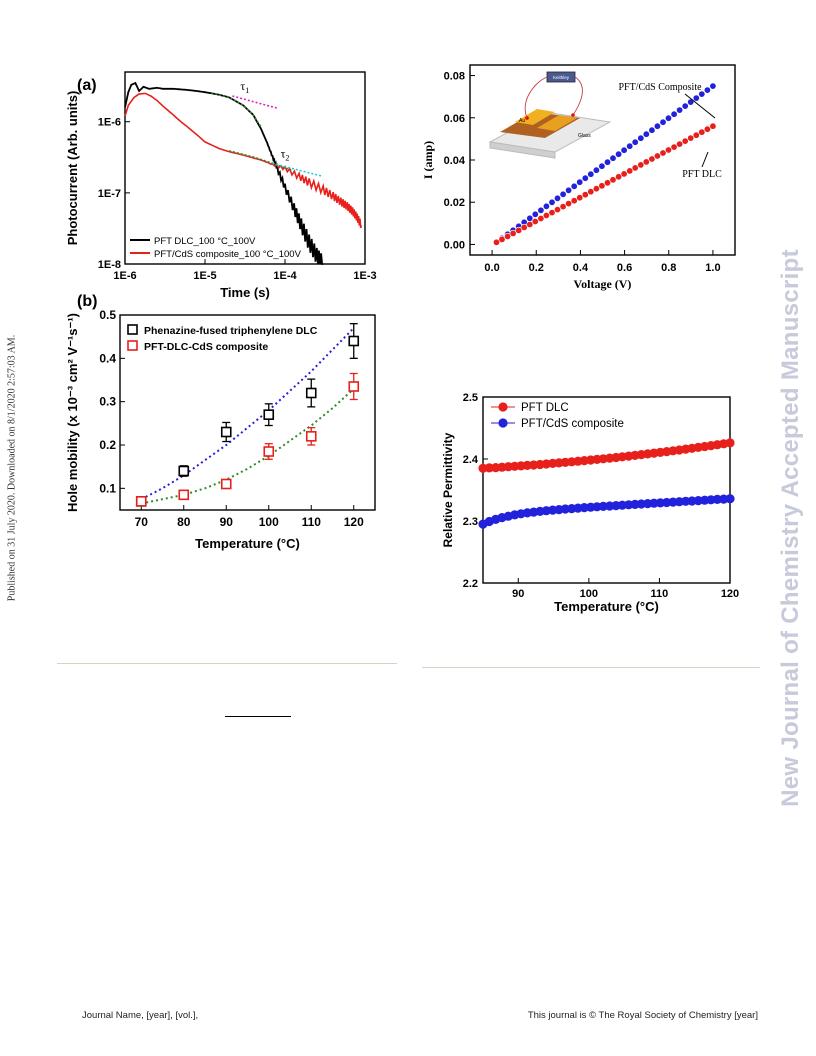 This screenshot has height=1056, width=816. Describe the element at coordinates (668, 268) in the screenshot. I see `x-tick-label: 0.8` at that location.